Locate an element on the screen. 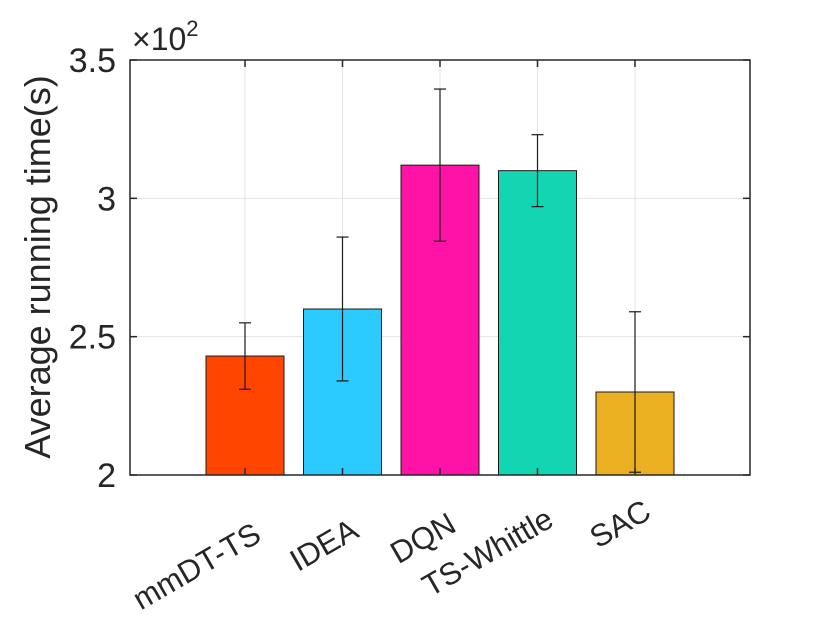 The image size is (830, 623). y-multiplier-base: ×10 is located at coordinates (159, 39).